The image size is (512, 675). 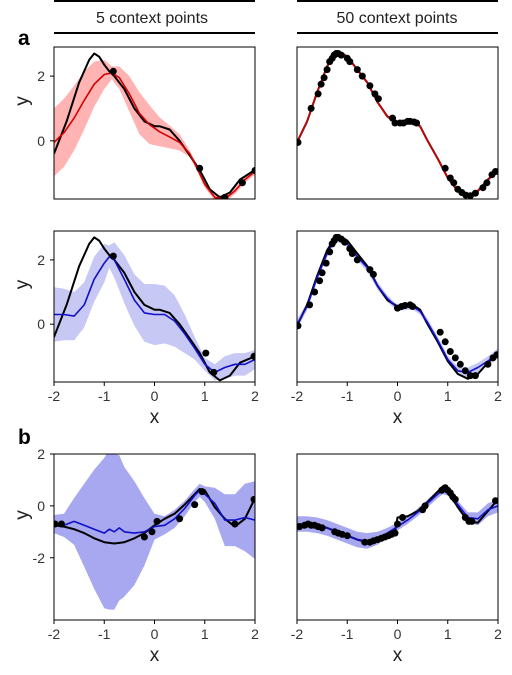 I want to click on panel-b-np-50: -2 -1 0 1 2 x, so click(x=396, y=559).